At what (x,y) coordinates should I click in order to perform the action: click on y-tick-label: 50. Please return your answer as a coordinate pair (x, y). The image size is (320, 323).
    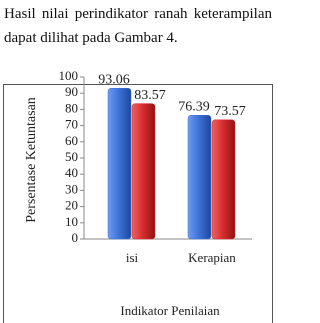
    Looking at the image, I should click on (71, 156).